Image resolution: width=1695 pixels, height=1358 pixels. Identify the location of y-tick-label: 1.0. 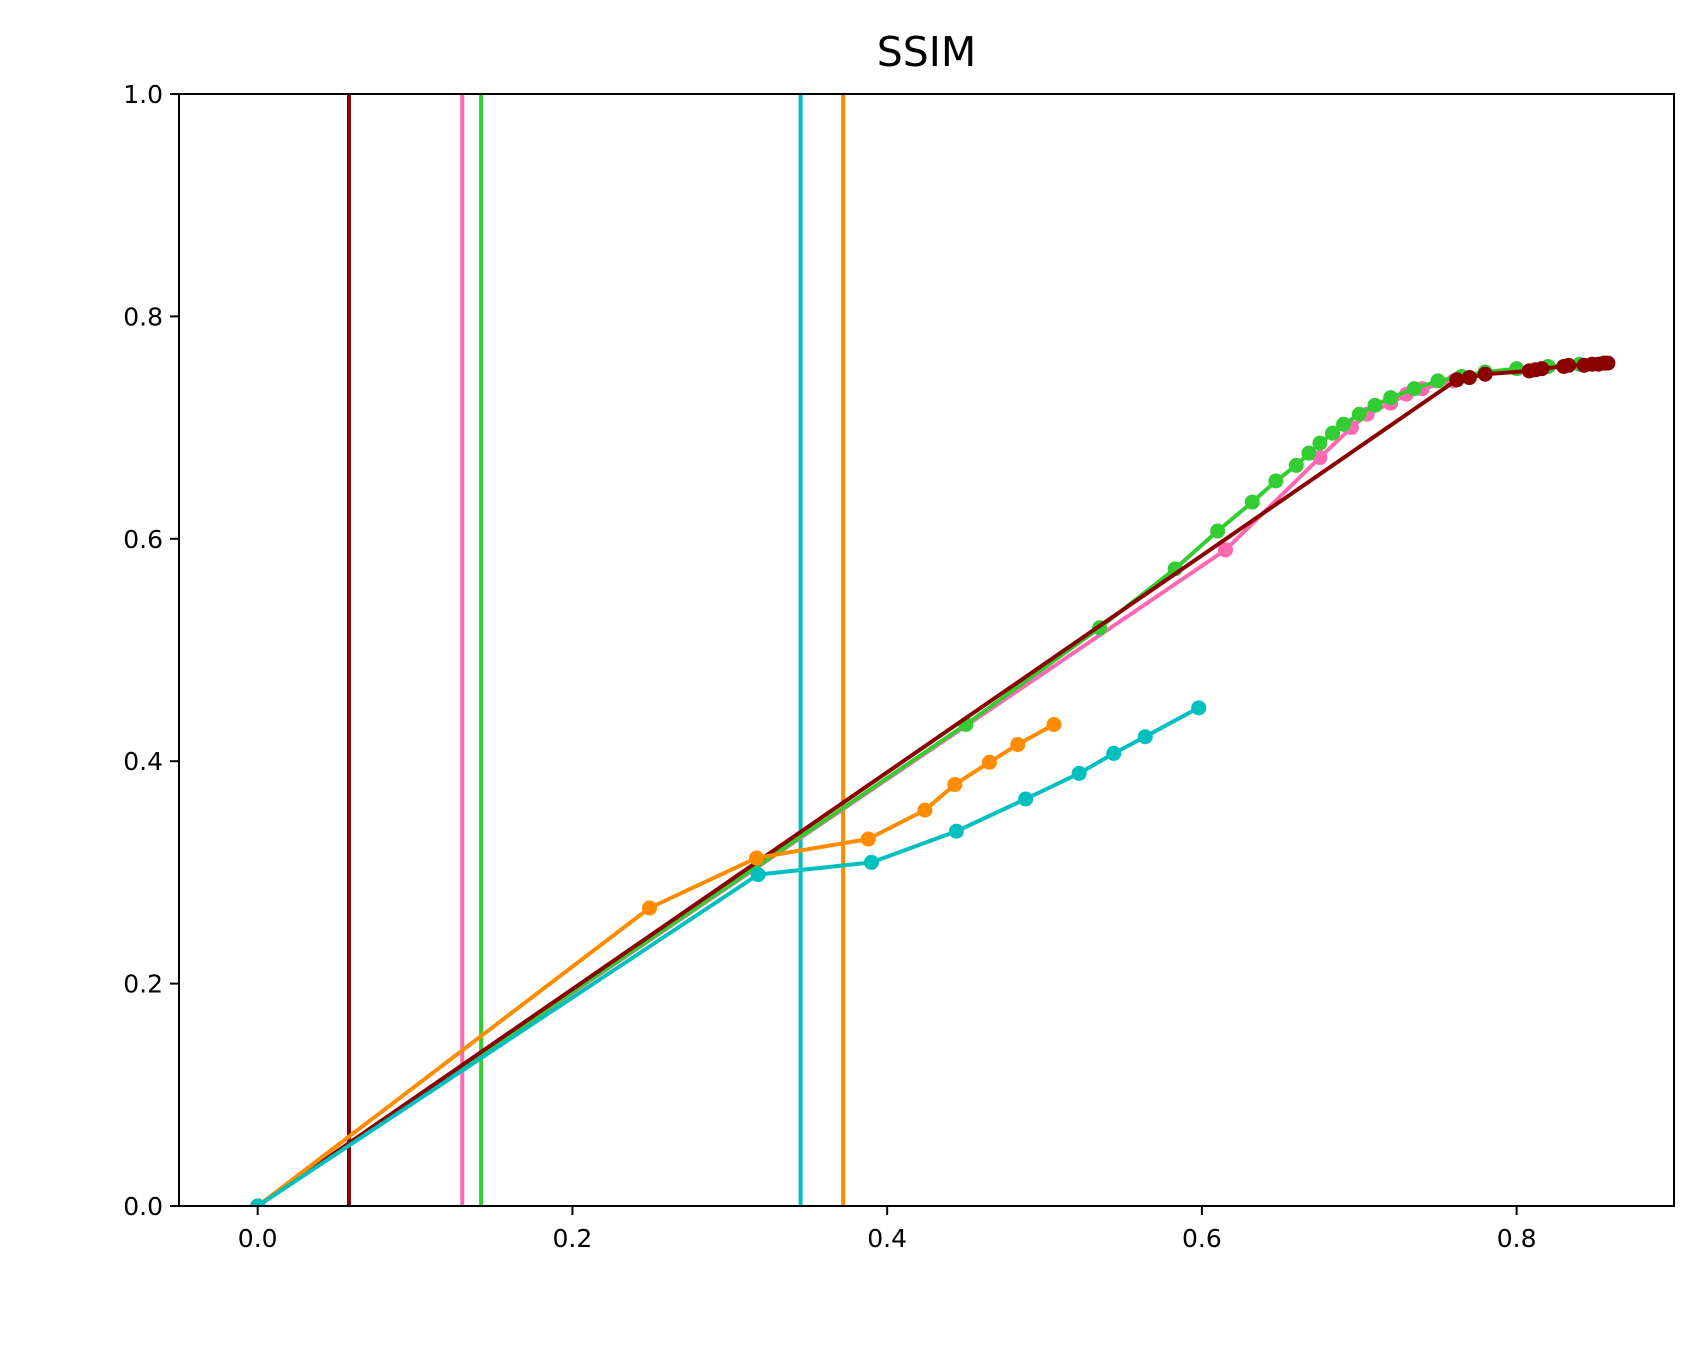
(143, 94).